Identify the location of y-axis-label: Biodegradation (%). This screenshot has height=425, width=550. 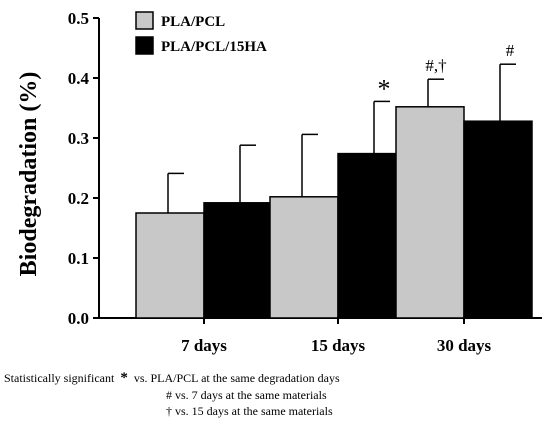
(29, 174).